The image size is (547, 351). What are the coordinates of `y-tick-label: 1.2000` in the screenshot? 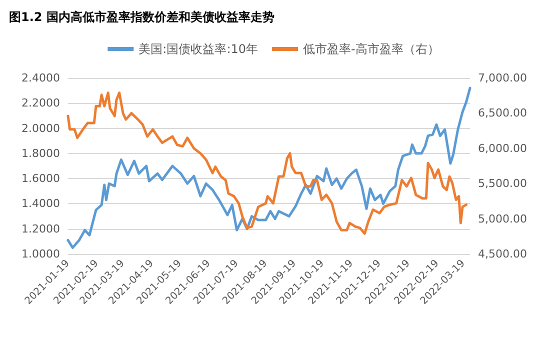 It's located at (41, 229).